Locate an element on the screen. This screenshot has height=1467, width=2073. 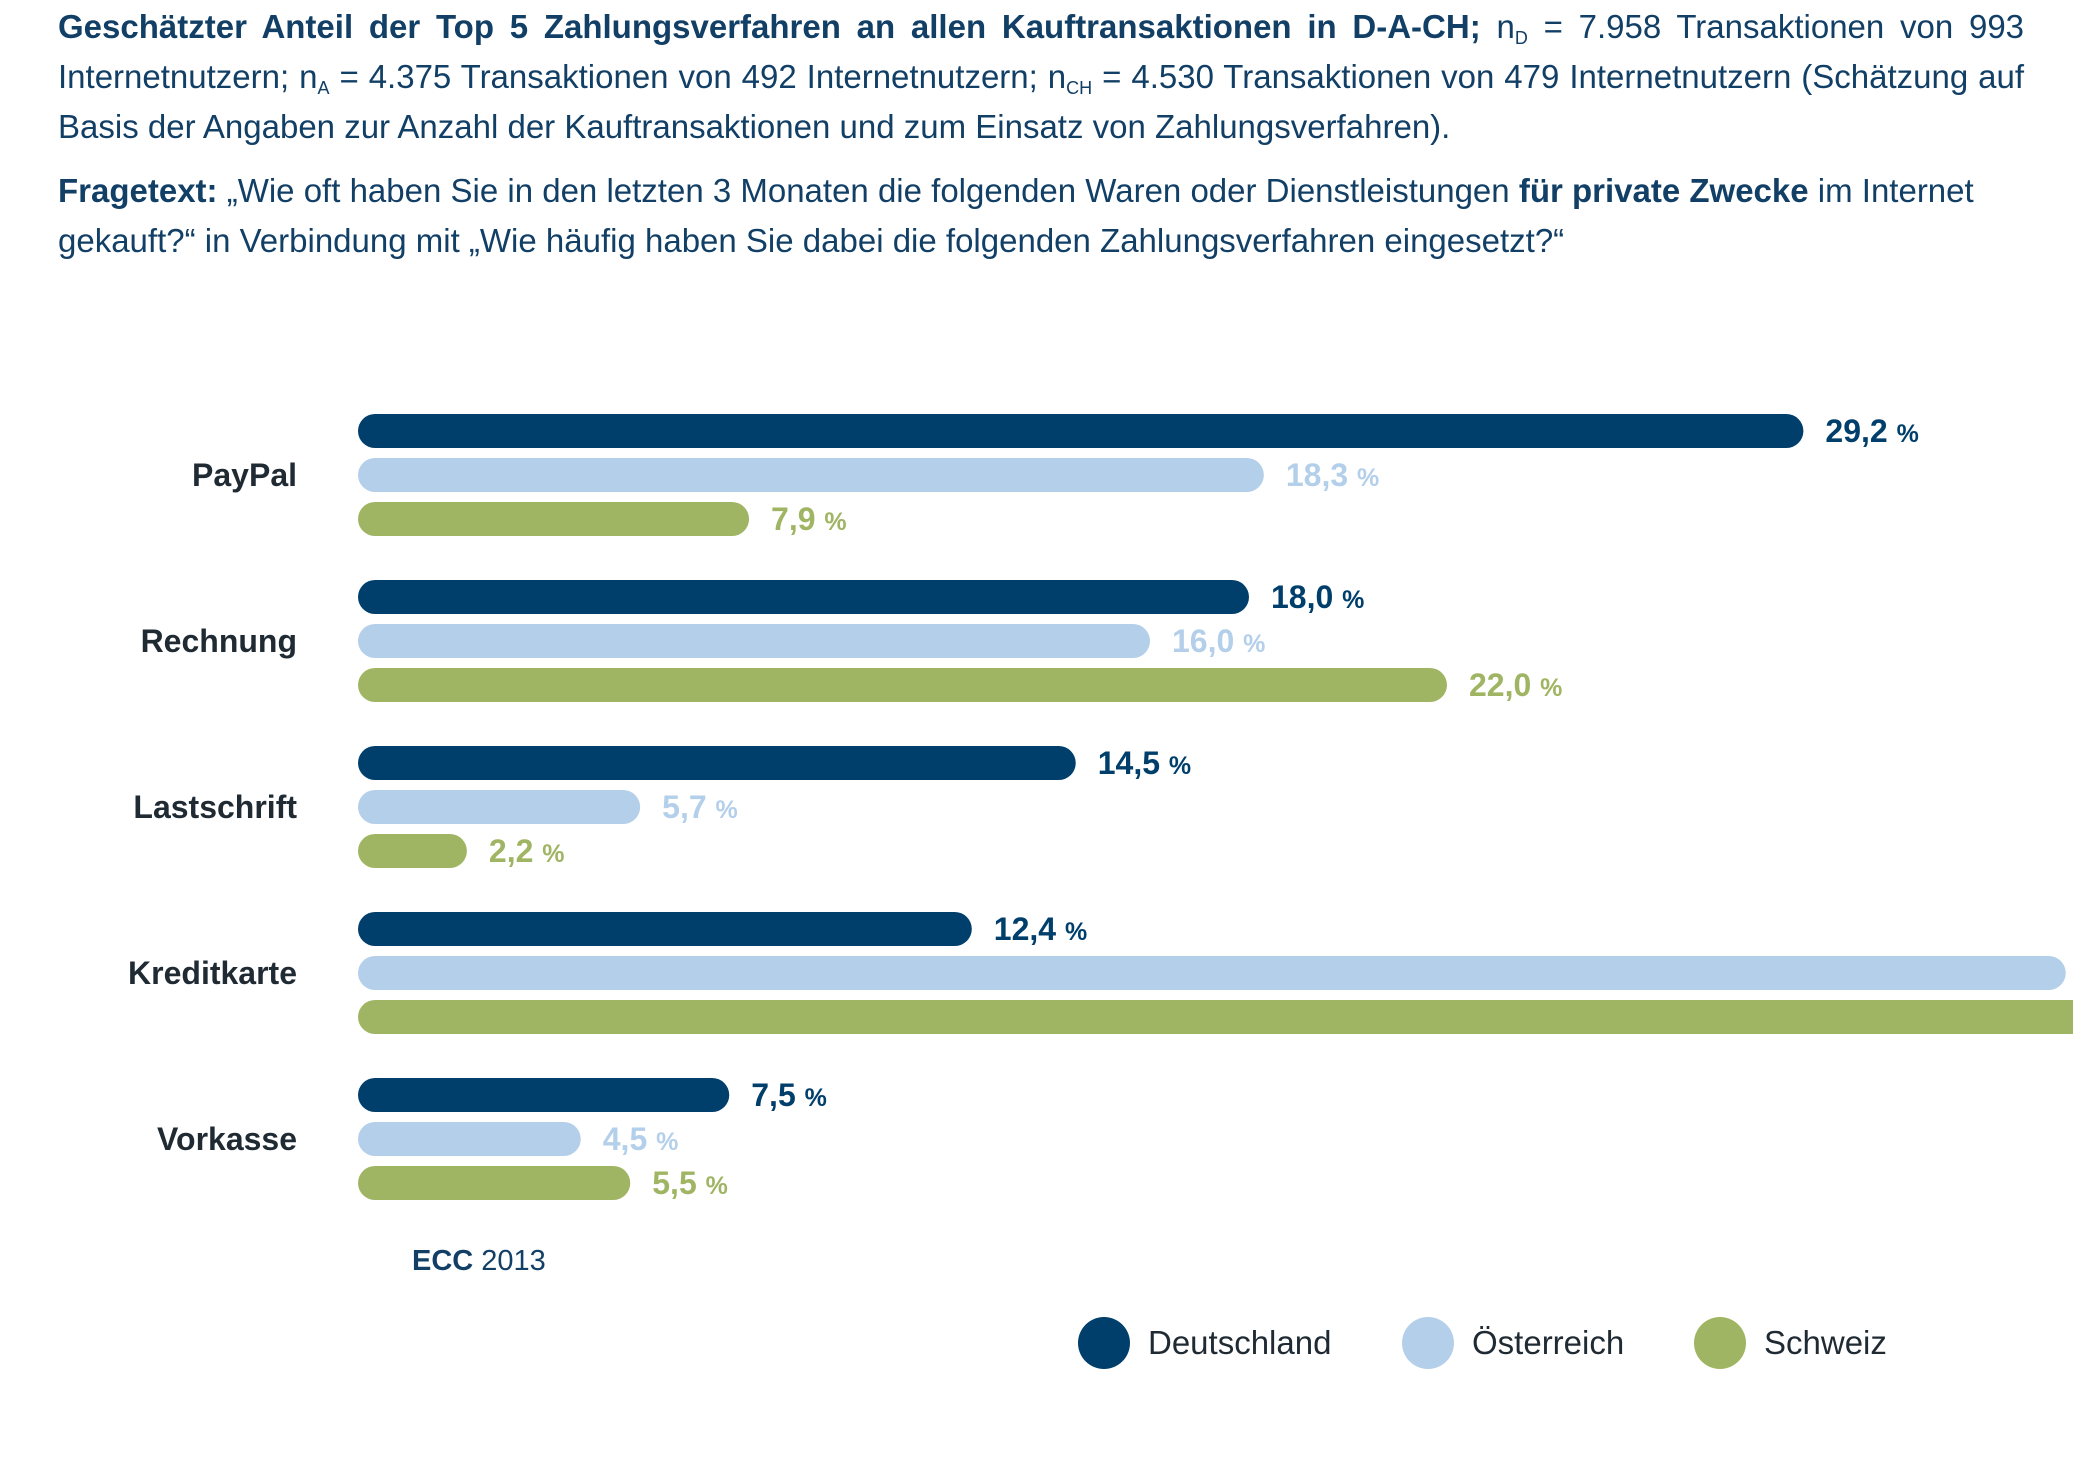
bar-kreditkarte-oesterreich is located at coordinates (1212, 973).